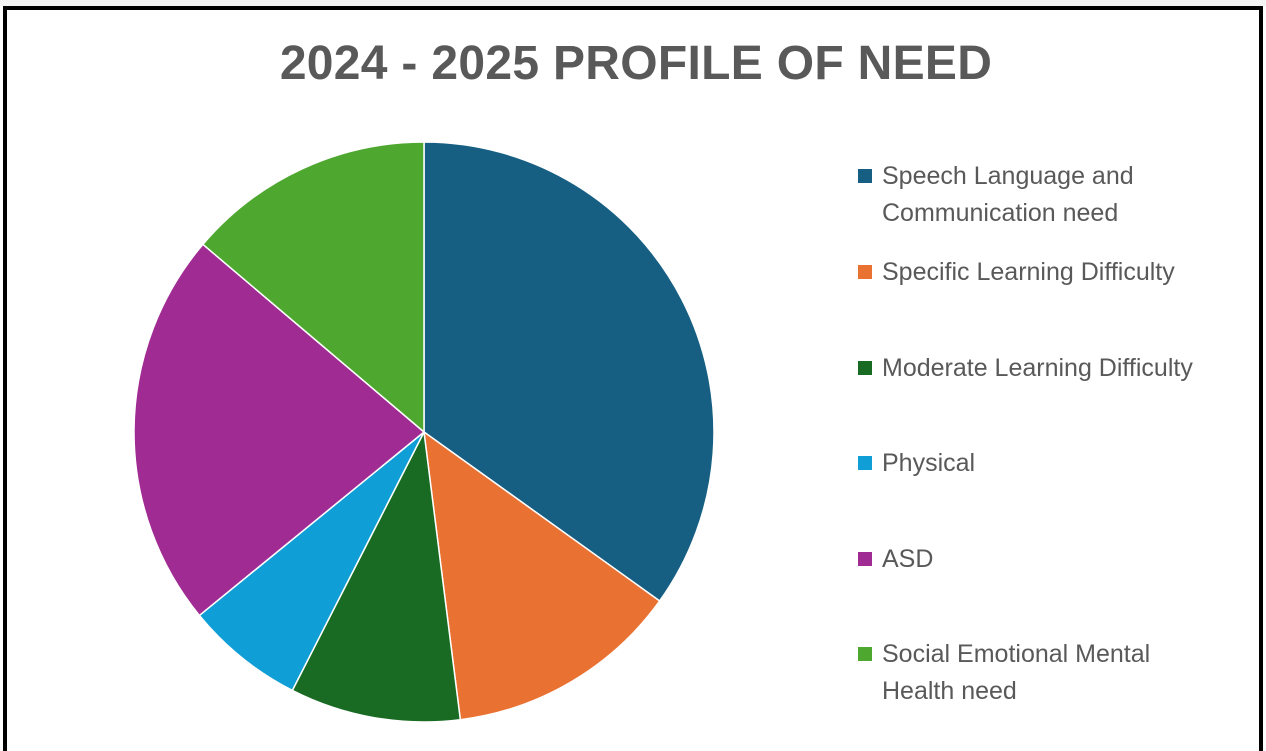  Describe the element at coordinates (633, 3) in the screenshot. I see `window-top-strip` at that location.